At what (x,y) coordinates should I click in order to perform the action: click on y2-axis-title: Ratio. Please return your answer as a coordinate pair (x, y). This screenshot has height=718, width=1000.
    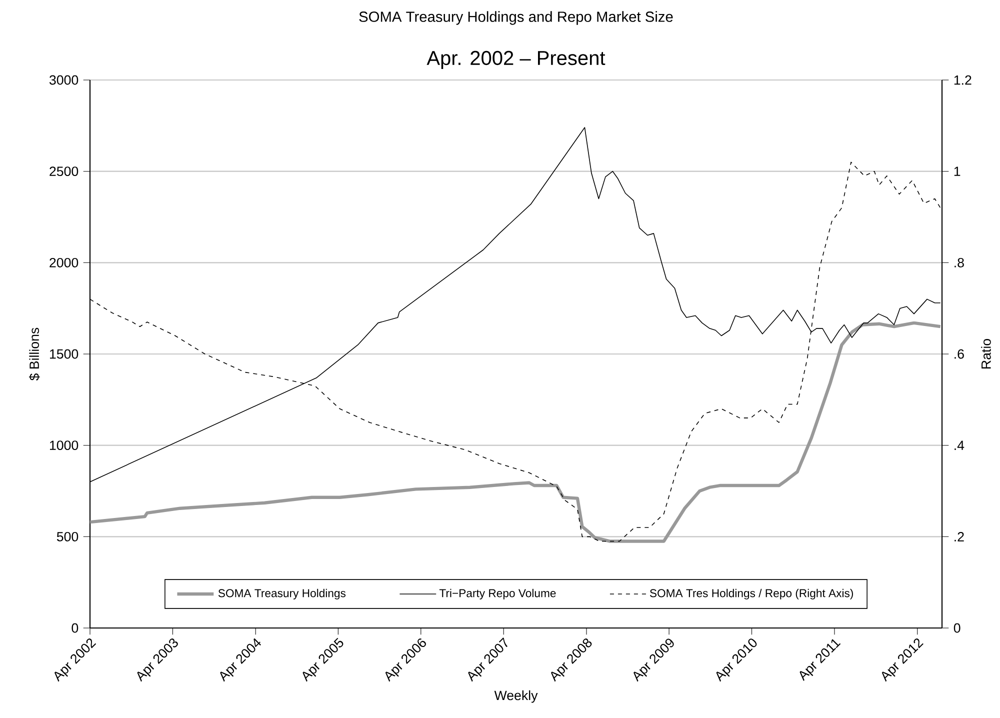
    Looking at the image, I should click on (986, 353).